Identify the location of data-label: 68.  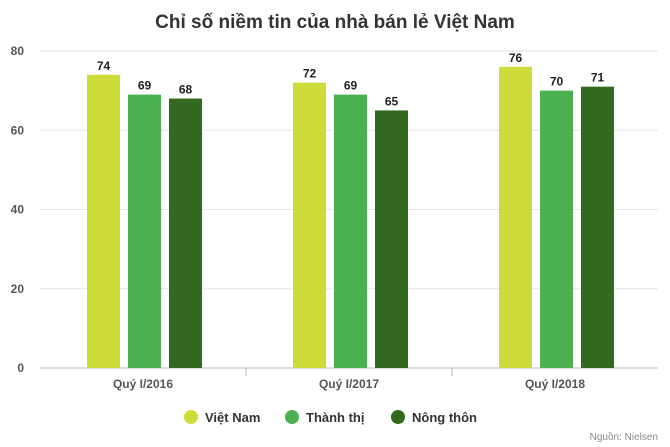
(186, 90).